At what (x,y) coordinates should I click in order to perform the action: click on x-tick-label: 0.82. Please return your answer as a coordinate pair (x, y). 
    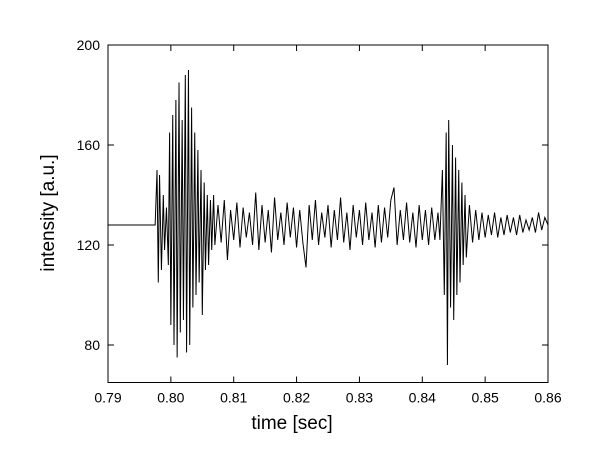
    Looking at the image, I should click on (296, 398).